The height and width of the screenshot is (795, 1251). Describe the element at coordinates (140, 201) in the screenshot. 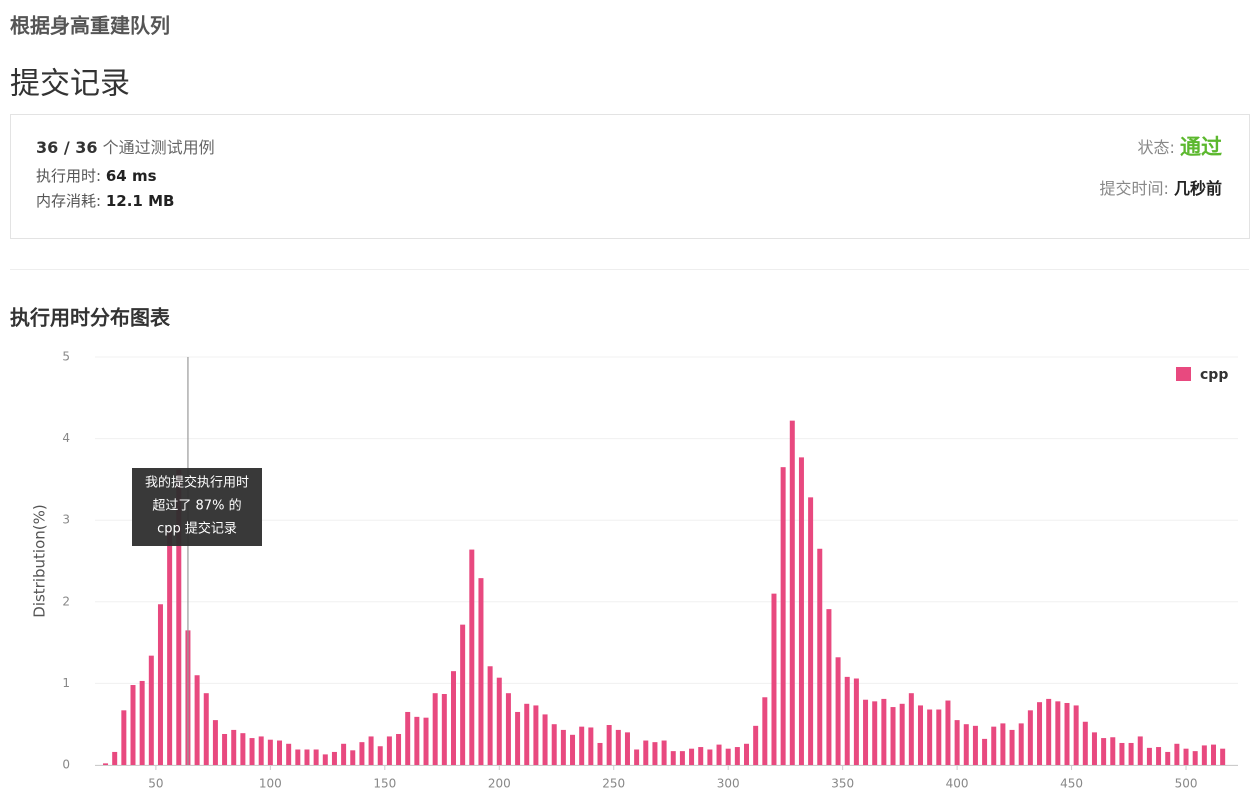

I see `memory-value: 12.1 MB` at that location.